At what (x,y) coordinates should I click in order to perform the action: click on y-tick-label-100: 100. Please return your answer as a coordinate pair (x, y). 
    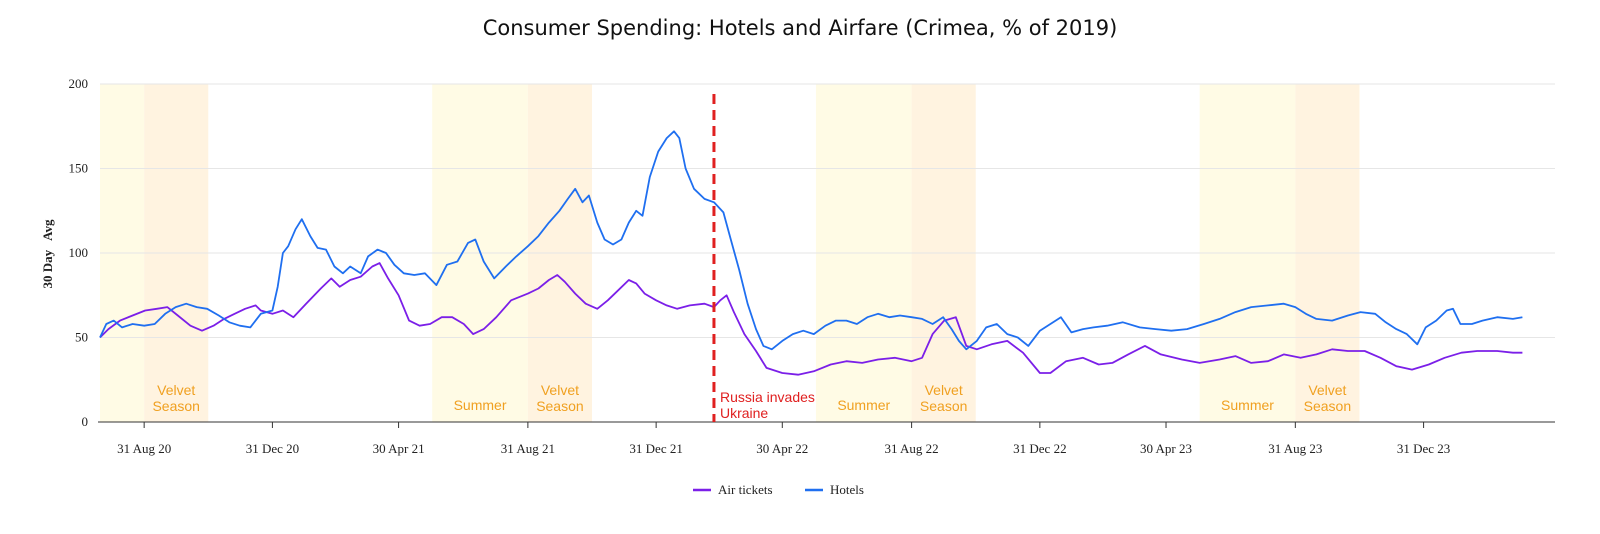
    Looking at the image, I should click on (79, 252).